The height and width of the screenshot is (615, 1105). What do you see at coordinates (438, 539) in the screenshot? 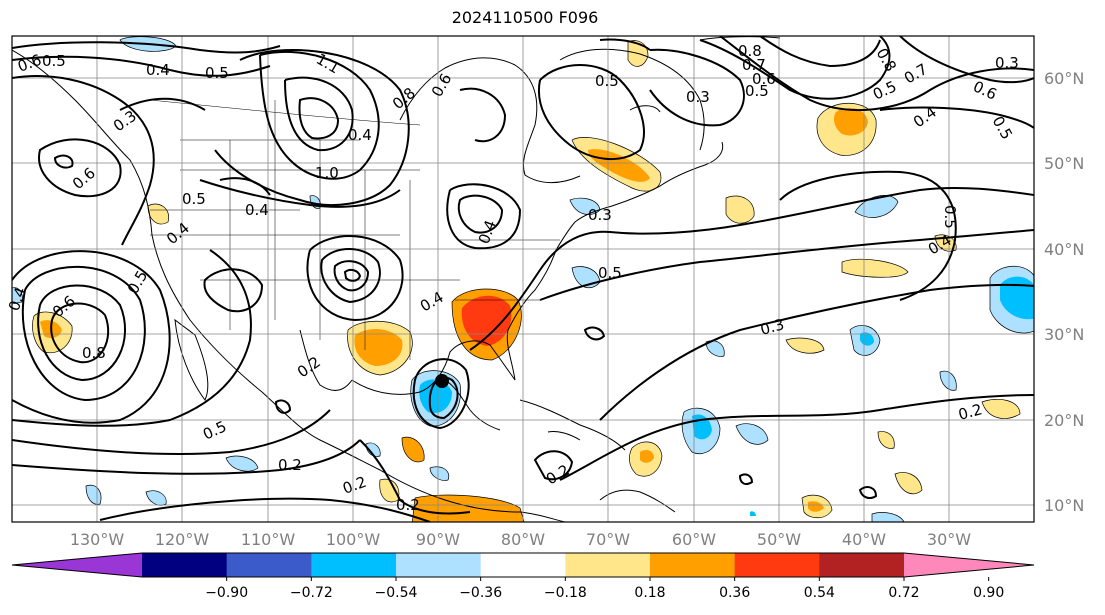
I see `longitude-label: 90°W` at bounding box center [438, 539].